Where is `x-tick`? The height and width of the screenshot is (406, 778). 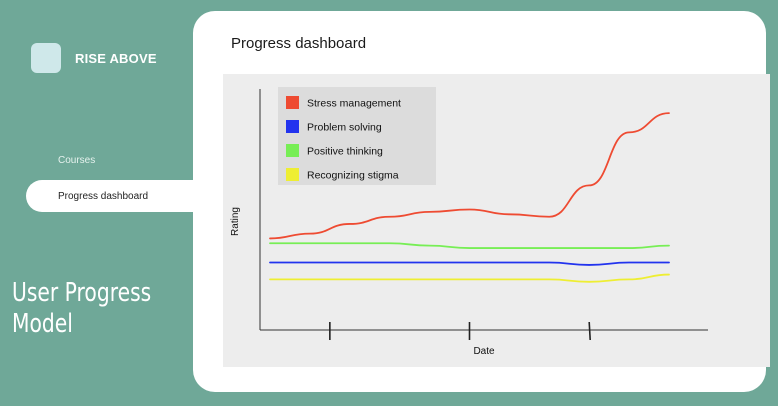
x-tick is located at coordinates (589, 331).